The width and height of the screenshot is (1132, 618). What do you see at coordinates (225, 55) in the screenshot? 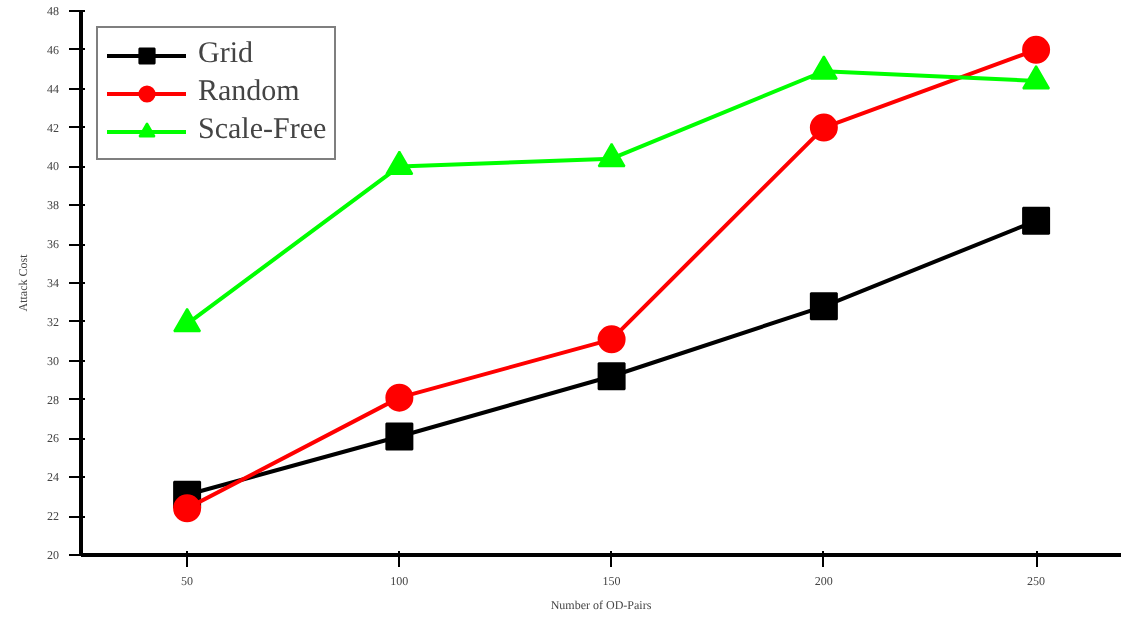
I see `legend-label: Grid` at bounding box center [225, 55].